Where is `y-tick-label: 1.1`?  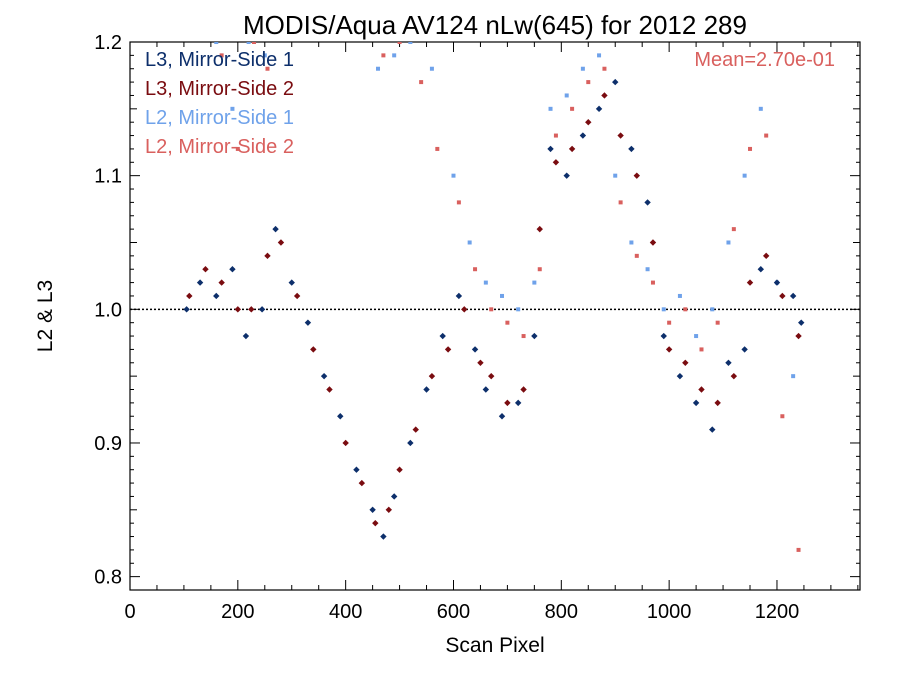 y-tick-label: 1.1 is located at coordinates (108, 177).